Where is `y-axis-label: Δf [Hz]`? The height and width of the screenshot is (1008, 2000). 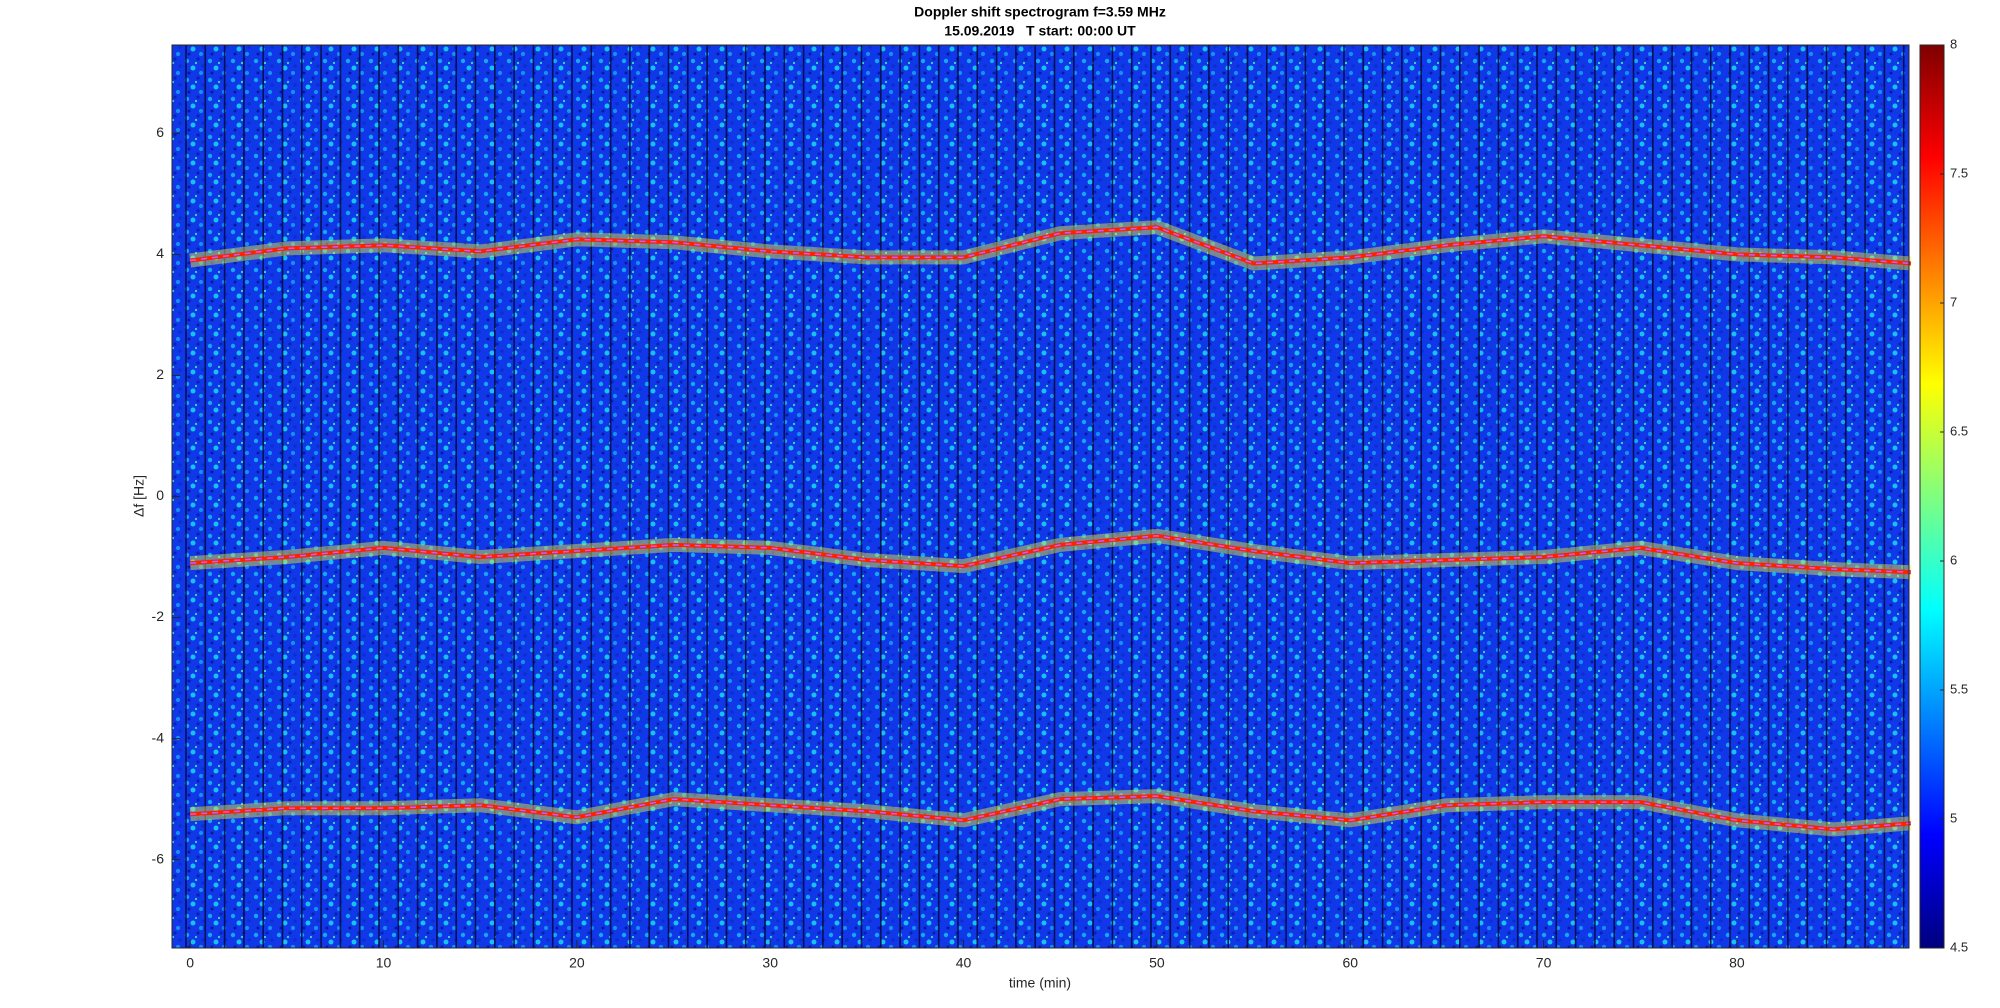
y-axis-label: Δf [Hz] is located at coordinates (139, 496).